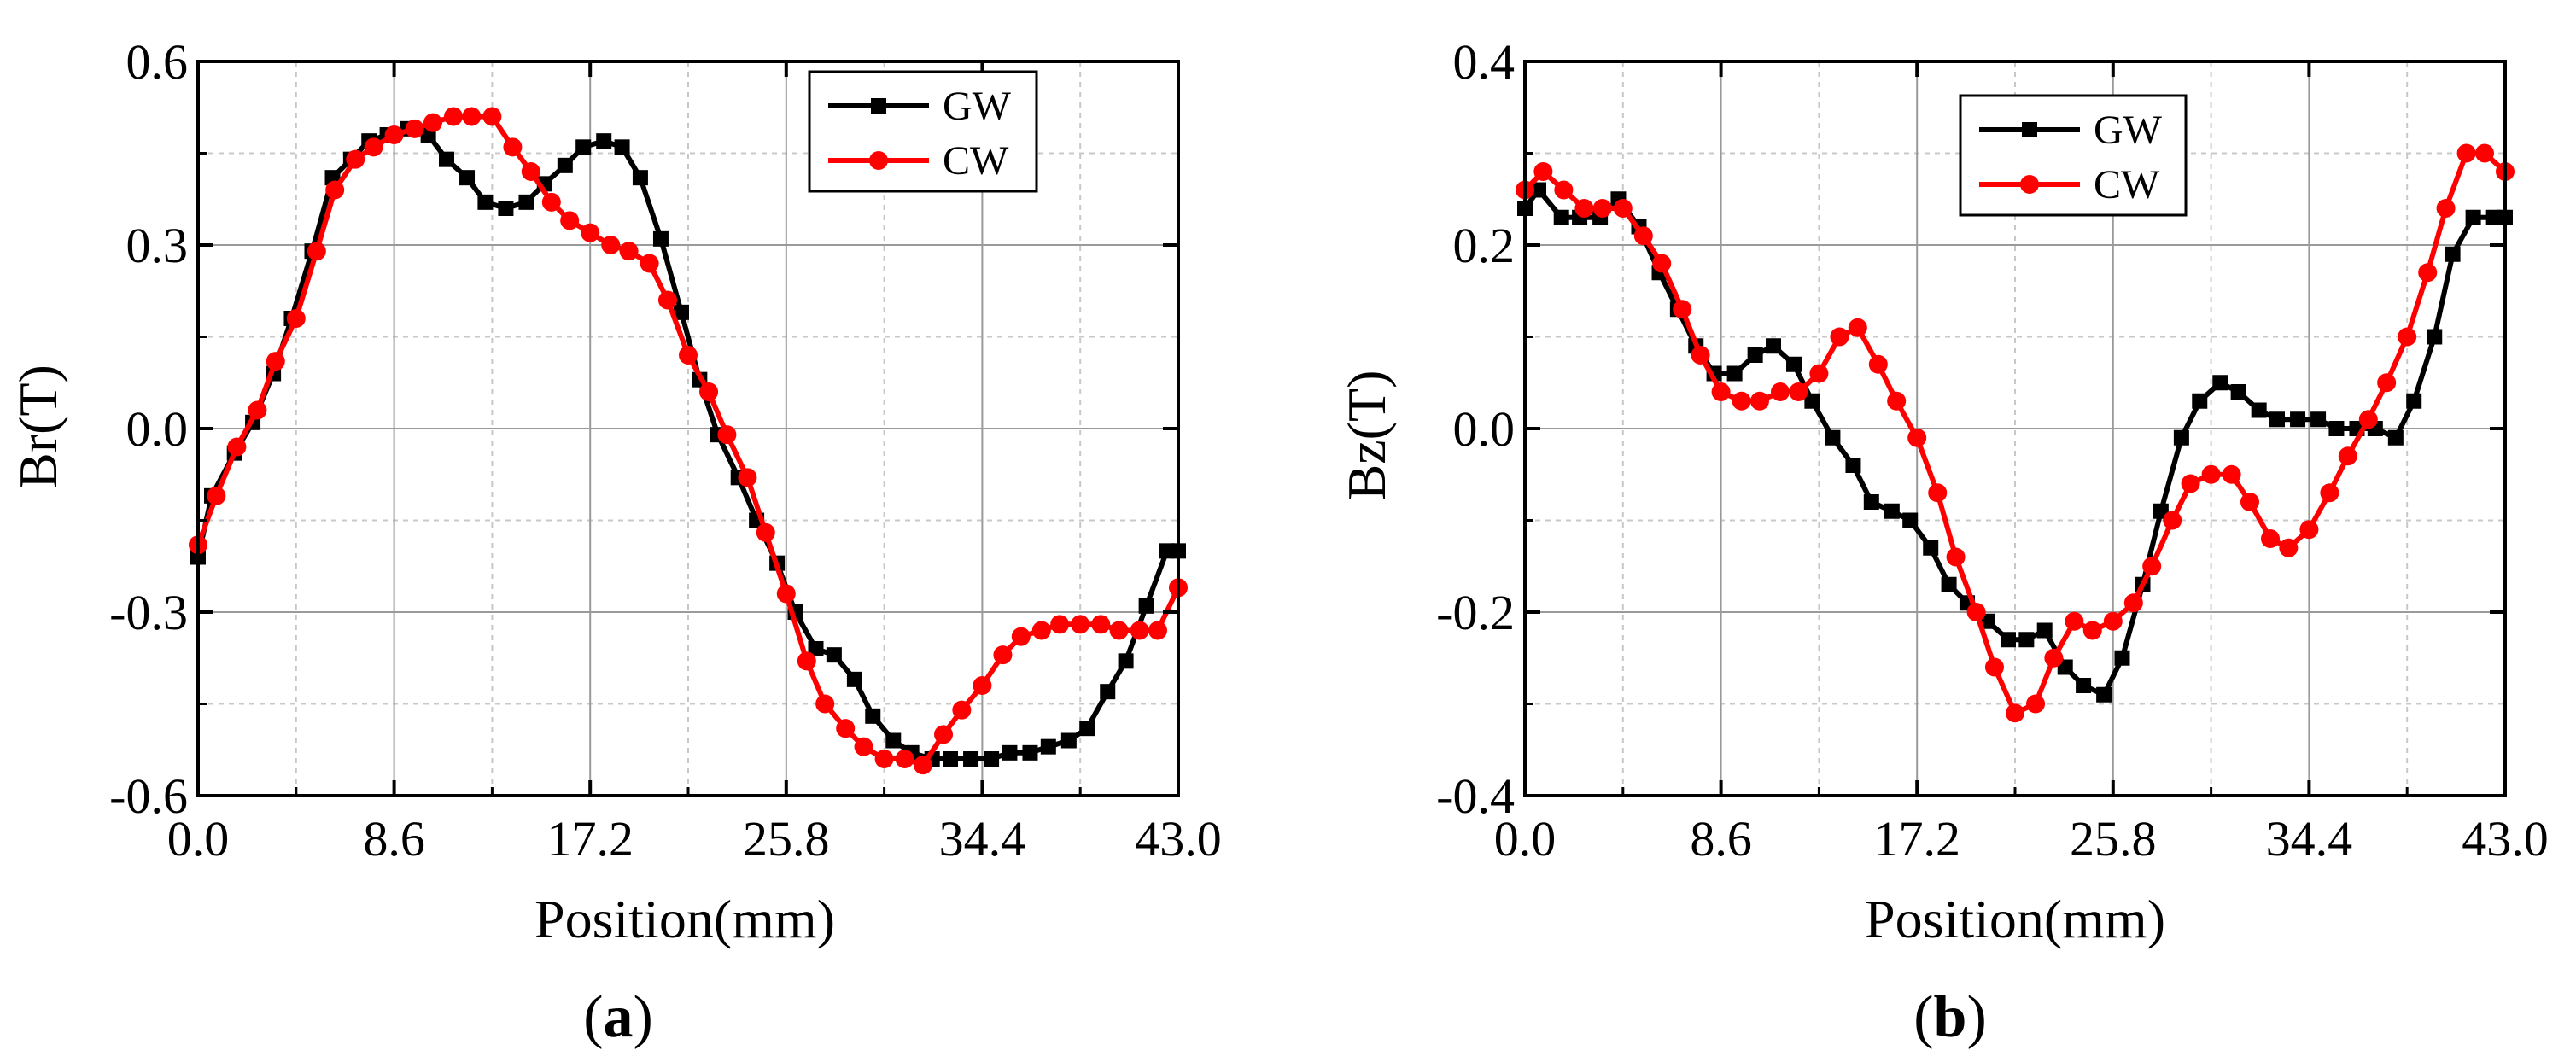 The height and width of the screenshot is (1062, 2576). Describe the element at coordinates (982, 839) in the screenshot. I see `x-tick-label-a: 34.4` at that location.